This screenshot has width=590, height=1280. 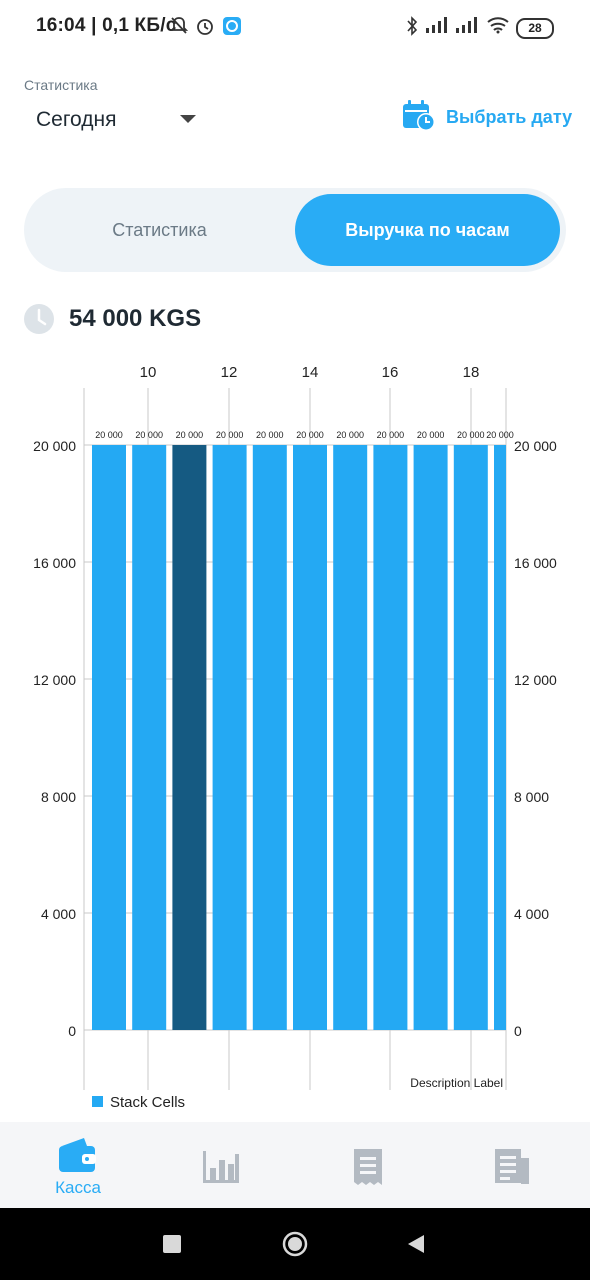 I want to click on tab-statistics: Статистика, so click(x=159, y=230).